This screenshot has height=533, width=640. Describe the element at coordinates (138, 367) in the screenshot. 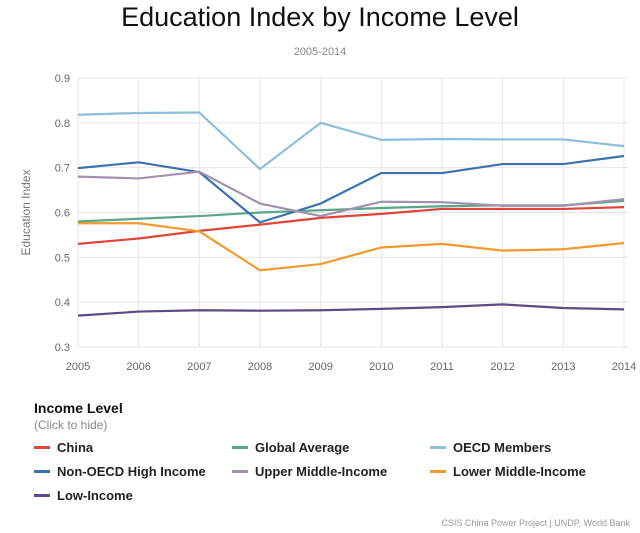

I see `x-tick-label: 2006` at that location.